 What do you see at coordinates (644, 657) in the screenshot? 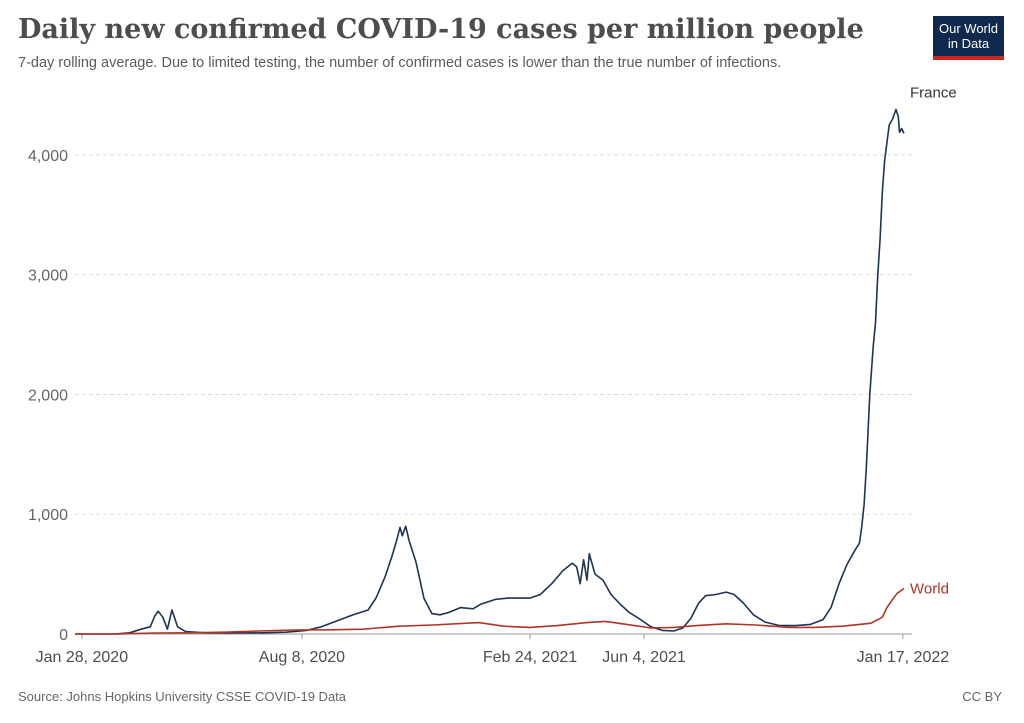
I see `x-tick-label: Jun 4, 2021` at bounding box center [644, 657].